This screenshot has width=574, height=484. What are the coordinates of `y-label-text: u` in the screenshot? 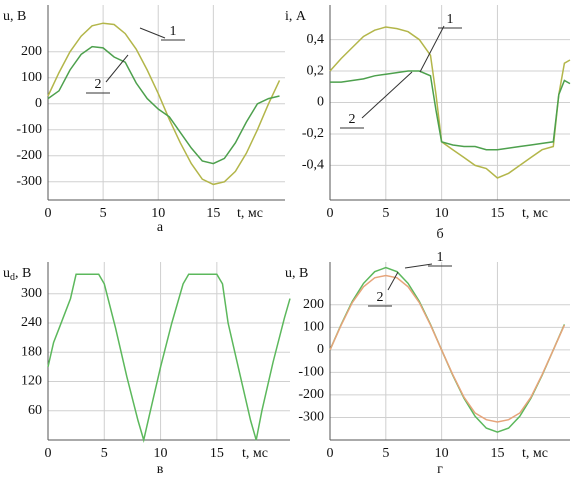 It's located at (6, 273).